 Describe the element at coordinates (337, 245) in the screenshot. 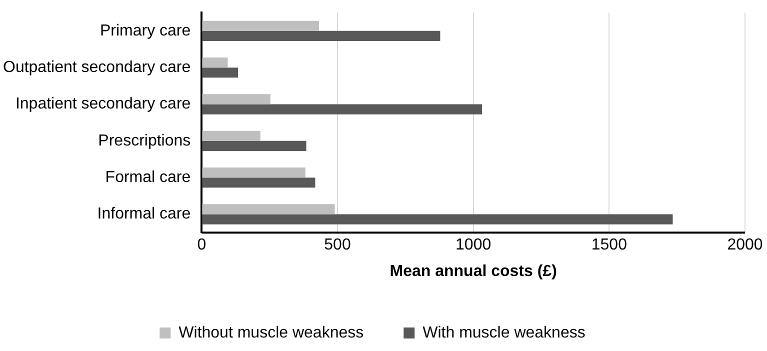

I see `x-tick-label: 500` at that location.